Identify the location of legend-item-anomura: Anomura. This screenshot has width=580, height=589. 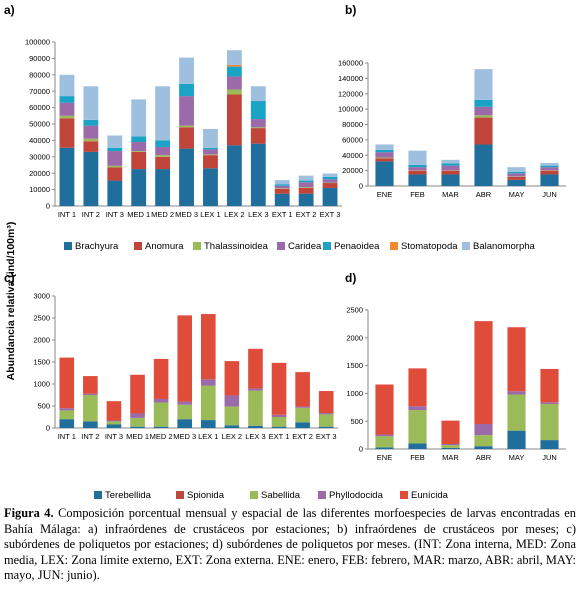
(159, 246).